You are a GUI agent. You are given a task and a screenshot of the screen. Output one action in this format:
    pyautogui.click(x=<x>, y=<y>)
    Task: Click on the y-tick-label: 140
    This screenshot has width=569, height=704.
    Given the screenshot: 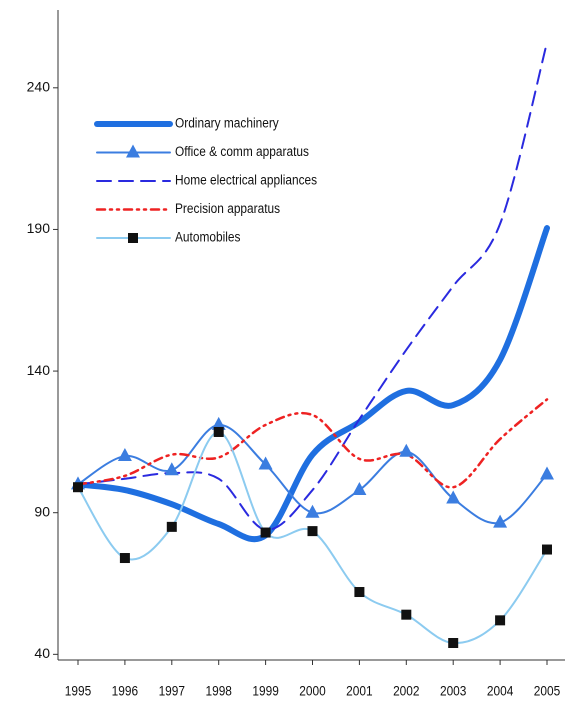 What is the action you would take?
    pyautogui.click(x=39, y=370)
    